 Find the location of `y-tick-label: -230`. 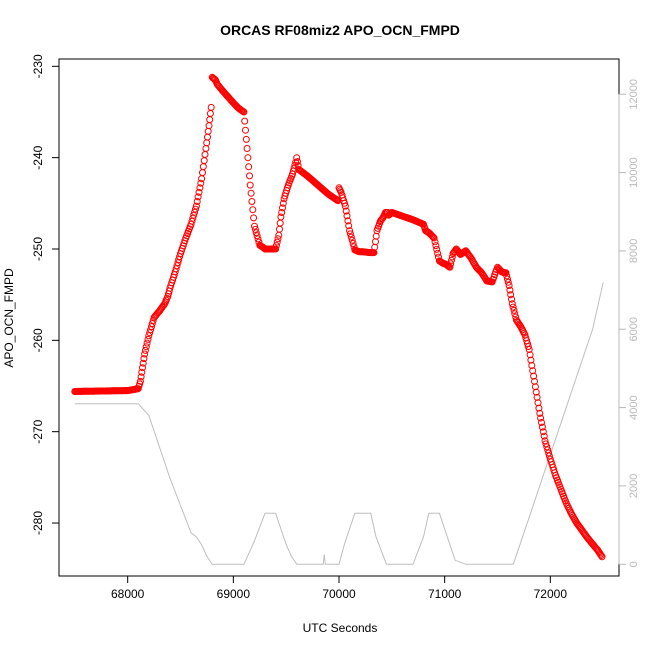

y-tick-label: -230 is located at coordinates (38, 66).